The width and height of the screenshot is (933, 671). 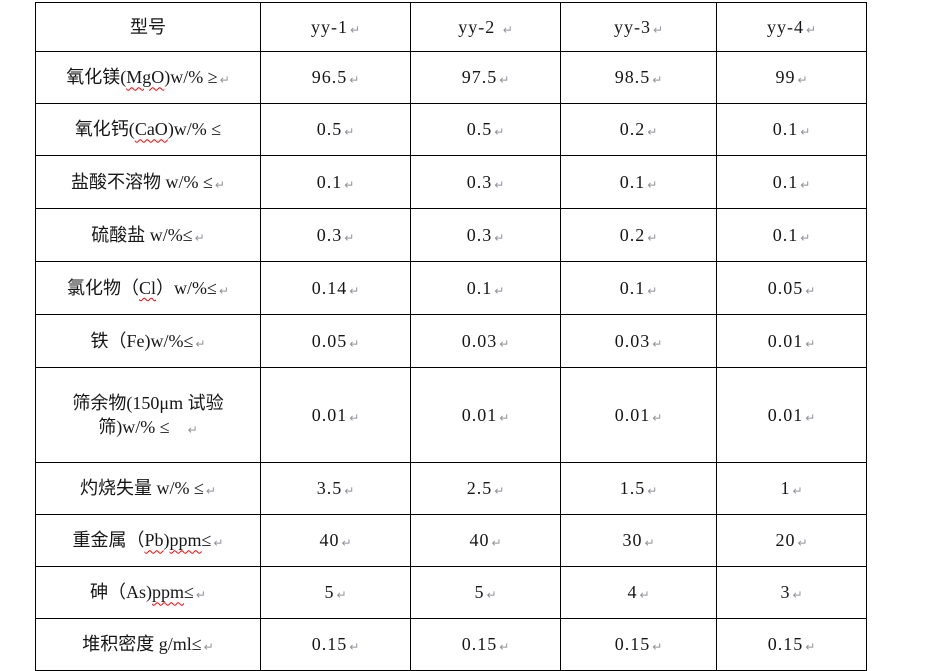 What do you see at coordinates (148, 644) in the screenshot?
I see `row-label-cell: 堆积密度 g/ml≤ ↵` at bounding box center [148, 644].